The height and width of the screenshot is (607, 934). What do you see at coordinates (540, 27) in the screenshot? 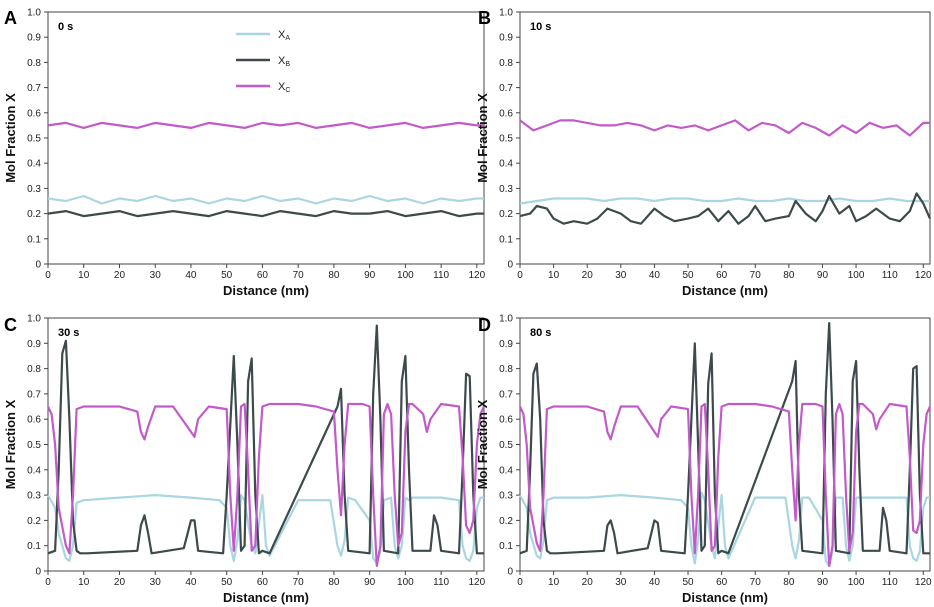
I see `time-label: 10 s` at bounding box center [540, 27].